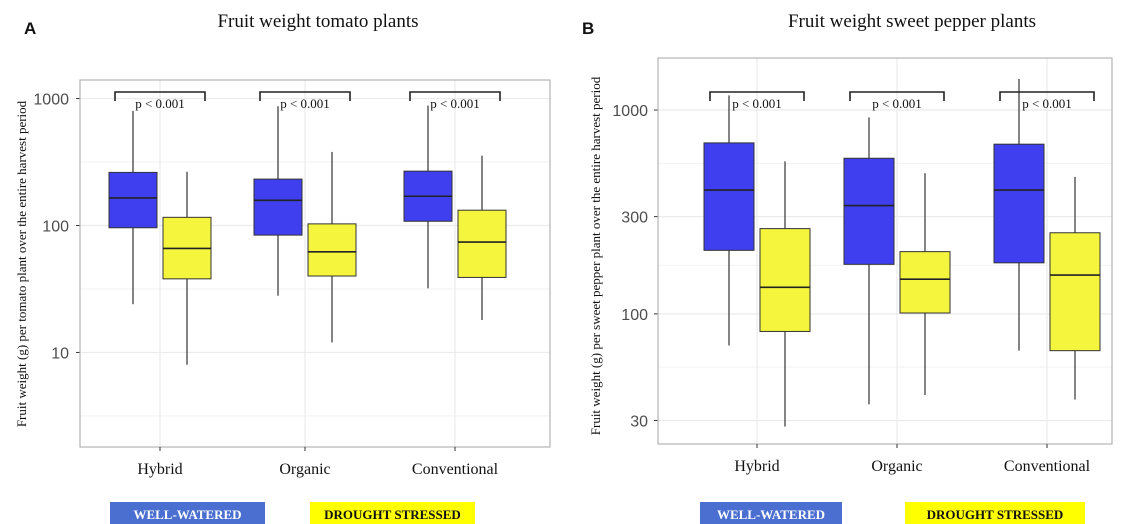  I want to click on panel-letter: B, so click(588, 28).